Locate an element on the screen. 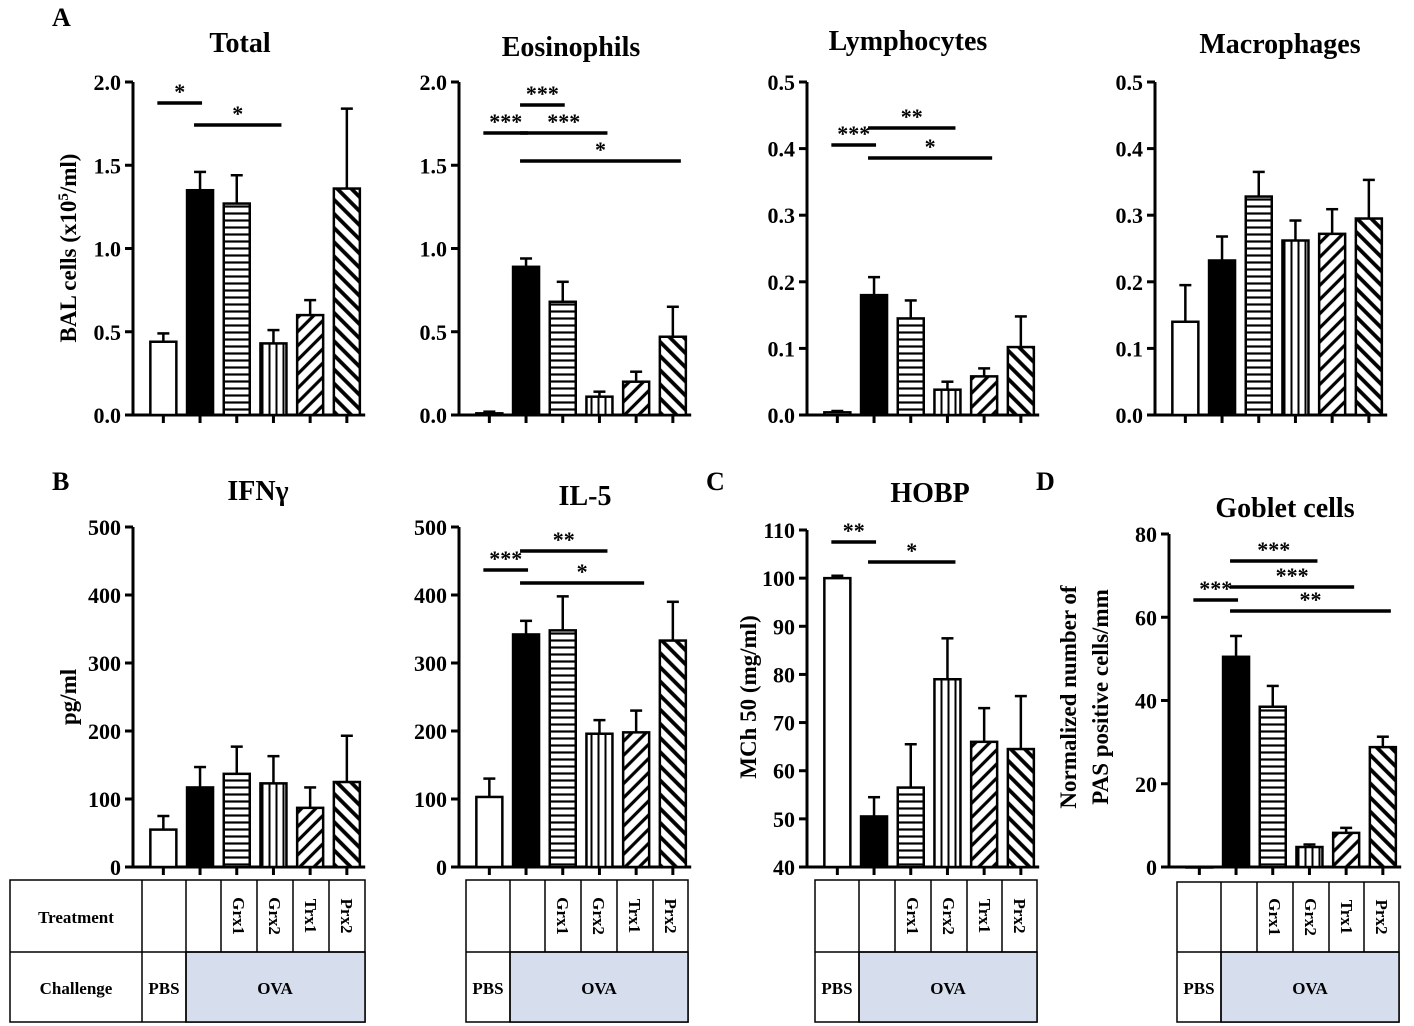  chart-title: Total is located at coordinates (239, 43).